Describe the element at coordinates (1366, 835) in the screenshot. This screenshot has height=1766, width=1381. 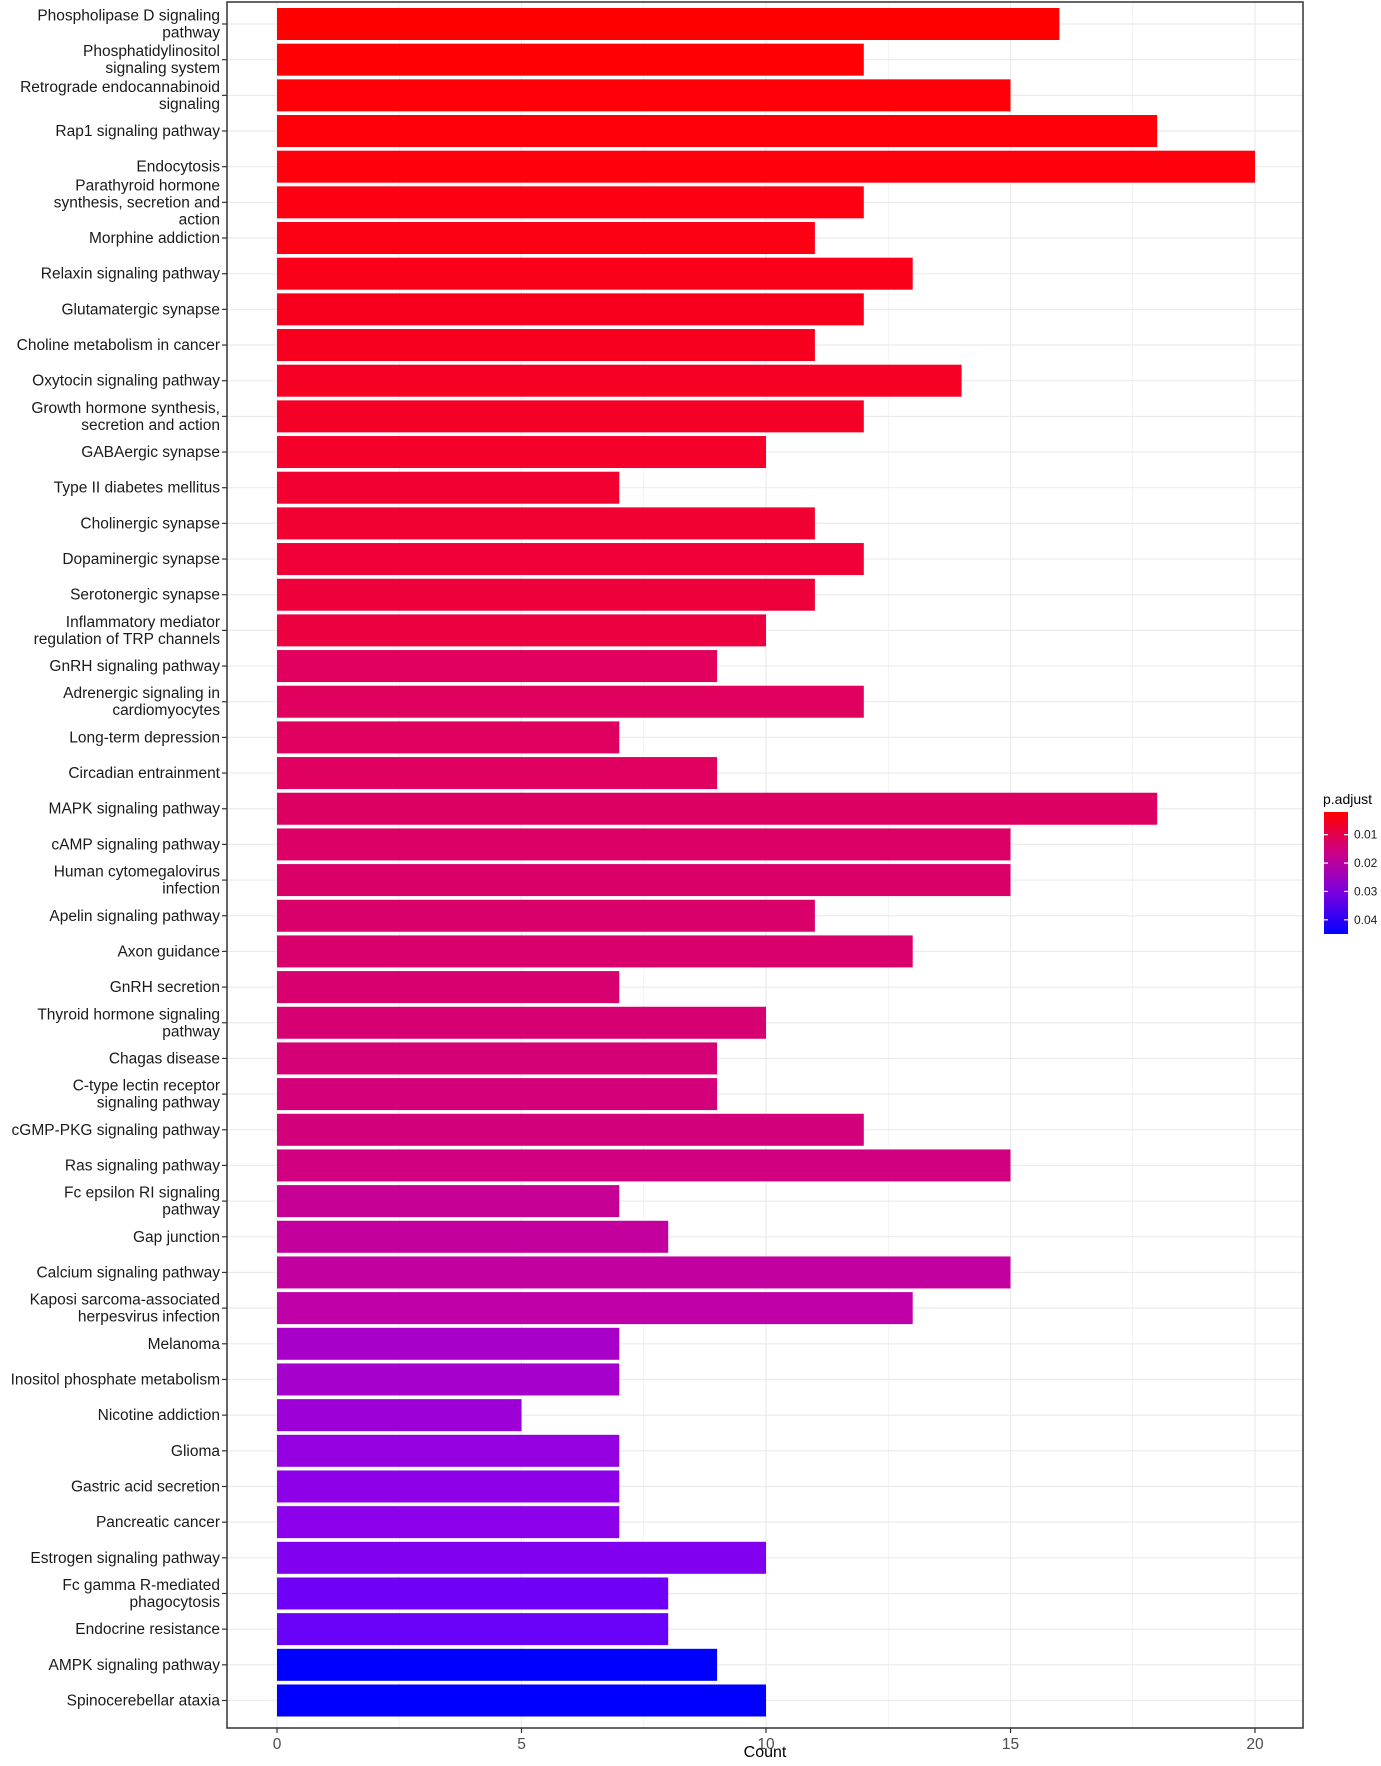
I see `legend-tick-label: 0.01` at that location.